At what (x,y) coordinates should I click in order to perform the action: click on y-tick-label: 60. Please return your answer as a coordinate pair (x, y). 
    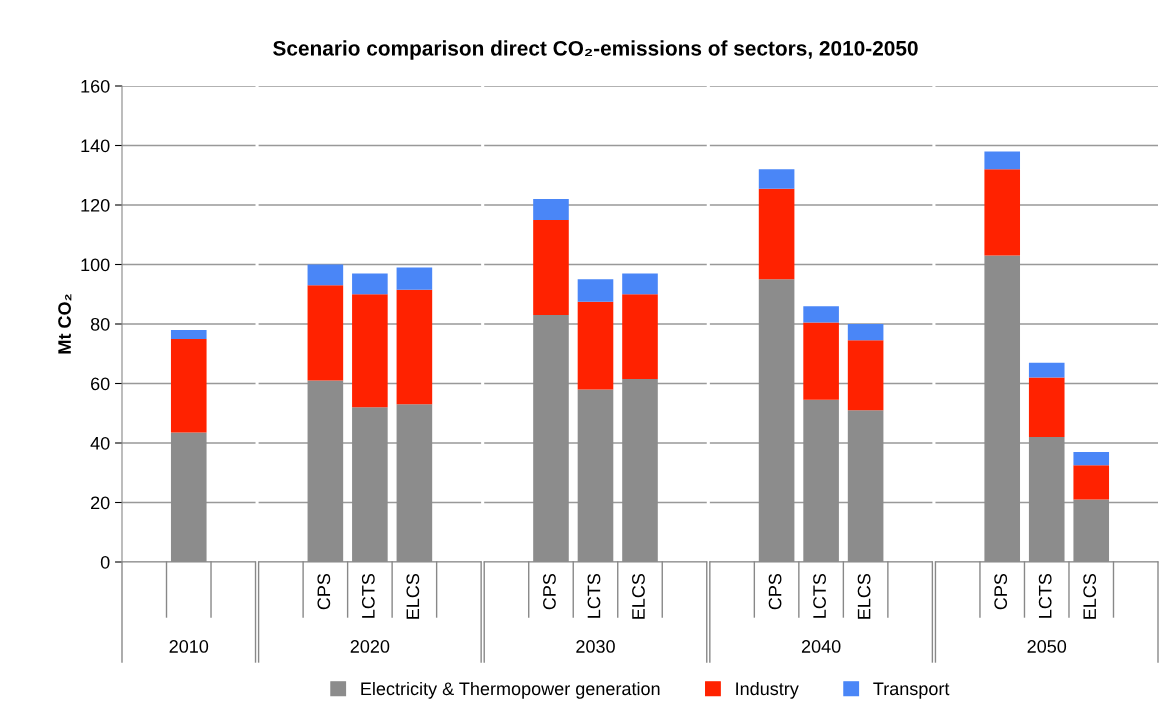
    Looking at the image, I should click on (100, 384).